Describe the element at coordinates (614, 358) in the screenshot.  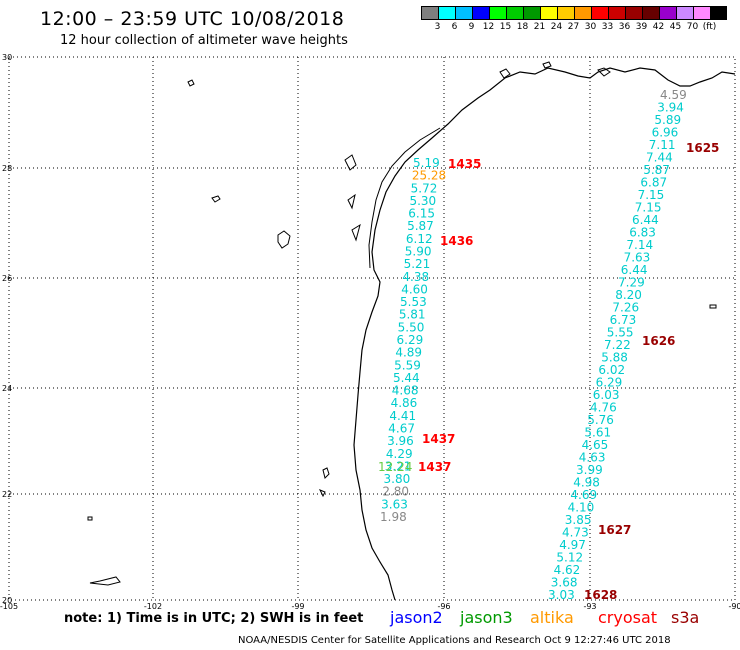
I see `east-track-value: 5.88` at that location.